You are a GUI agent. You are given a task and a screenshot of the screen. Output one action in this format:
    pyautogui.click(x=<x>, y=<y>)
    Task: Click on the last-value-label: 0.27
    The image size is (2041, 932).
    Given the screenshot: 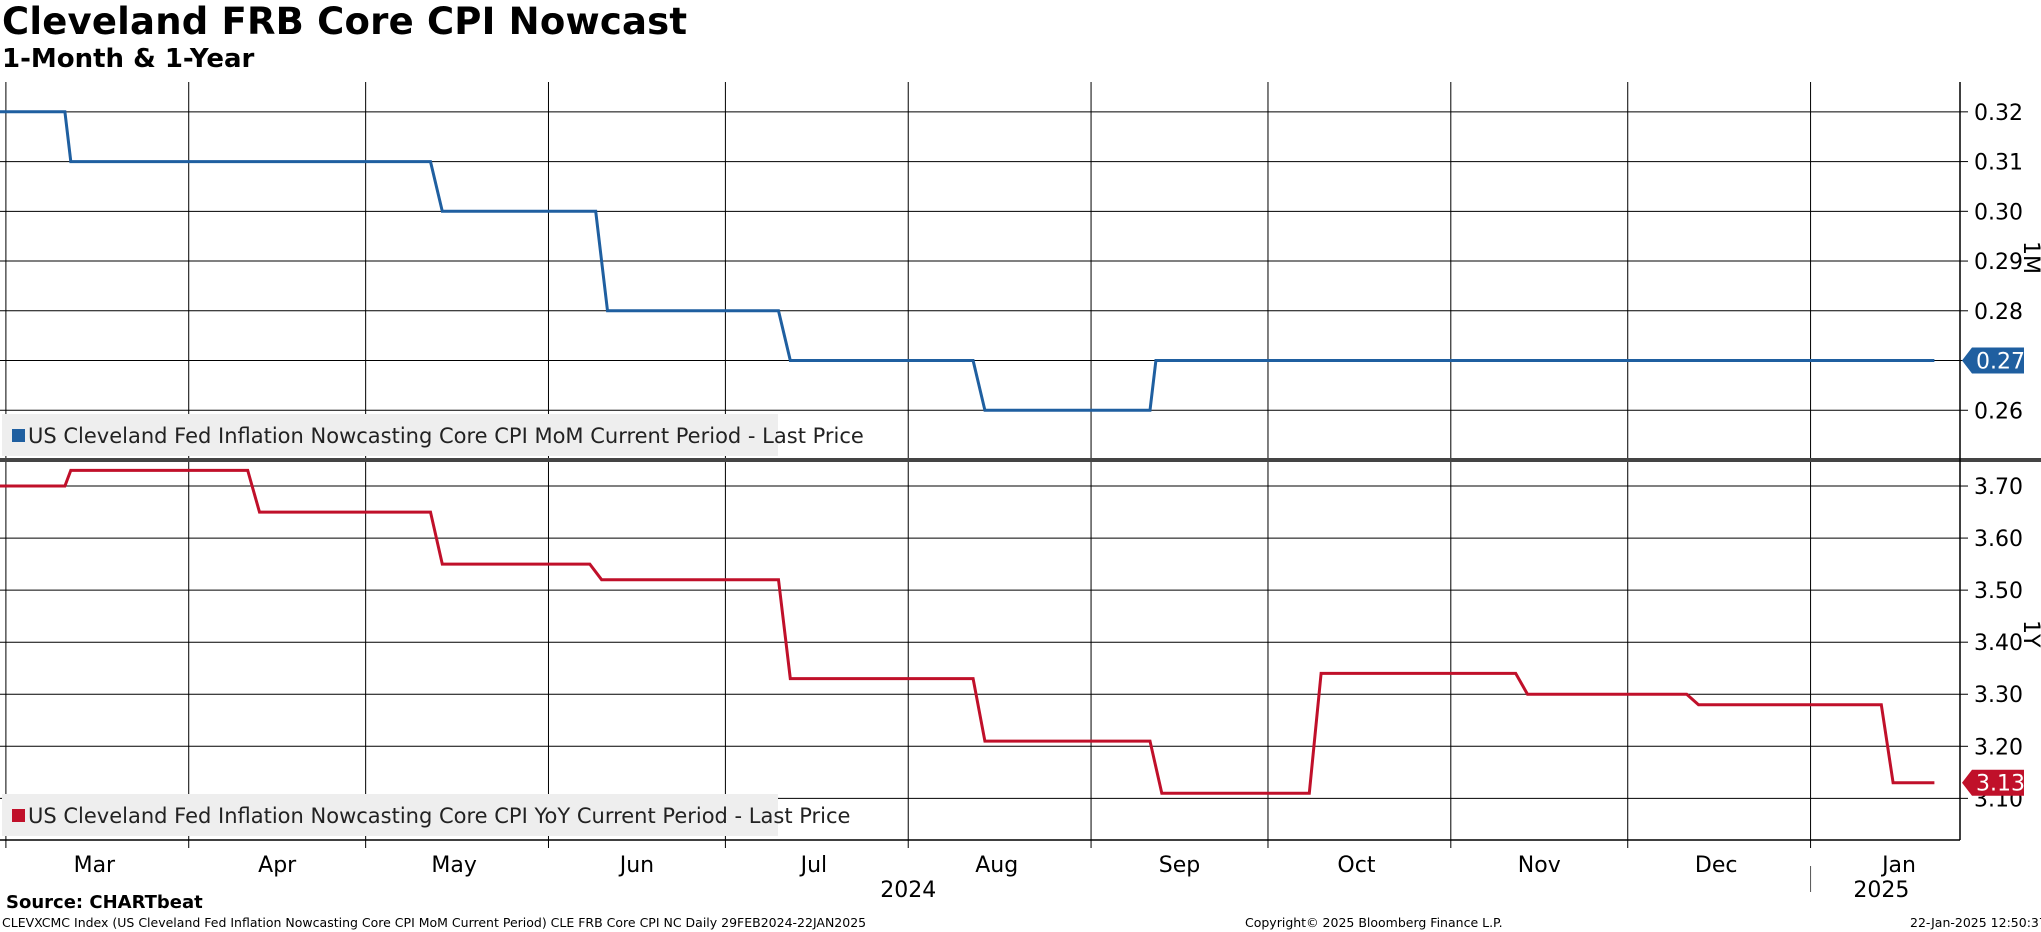 What is the action you would take?
    pyautogui.click(x=2000, y=362)
    